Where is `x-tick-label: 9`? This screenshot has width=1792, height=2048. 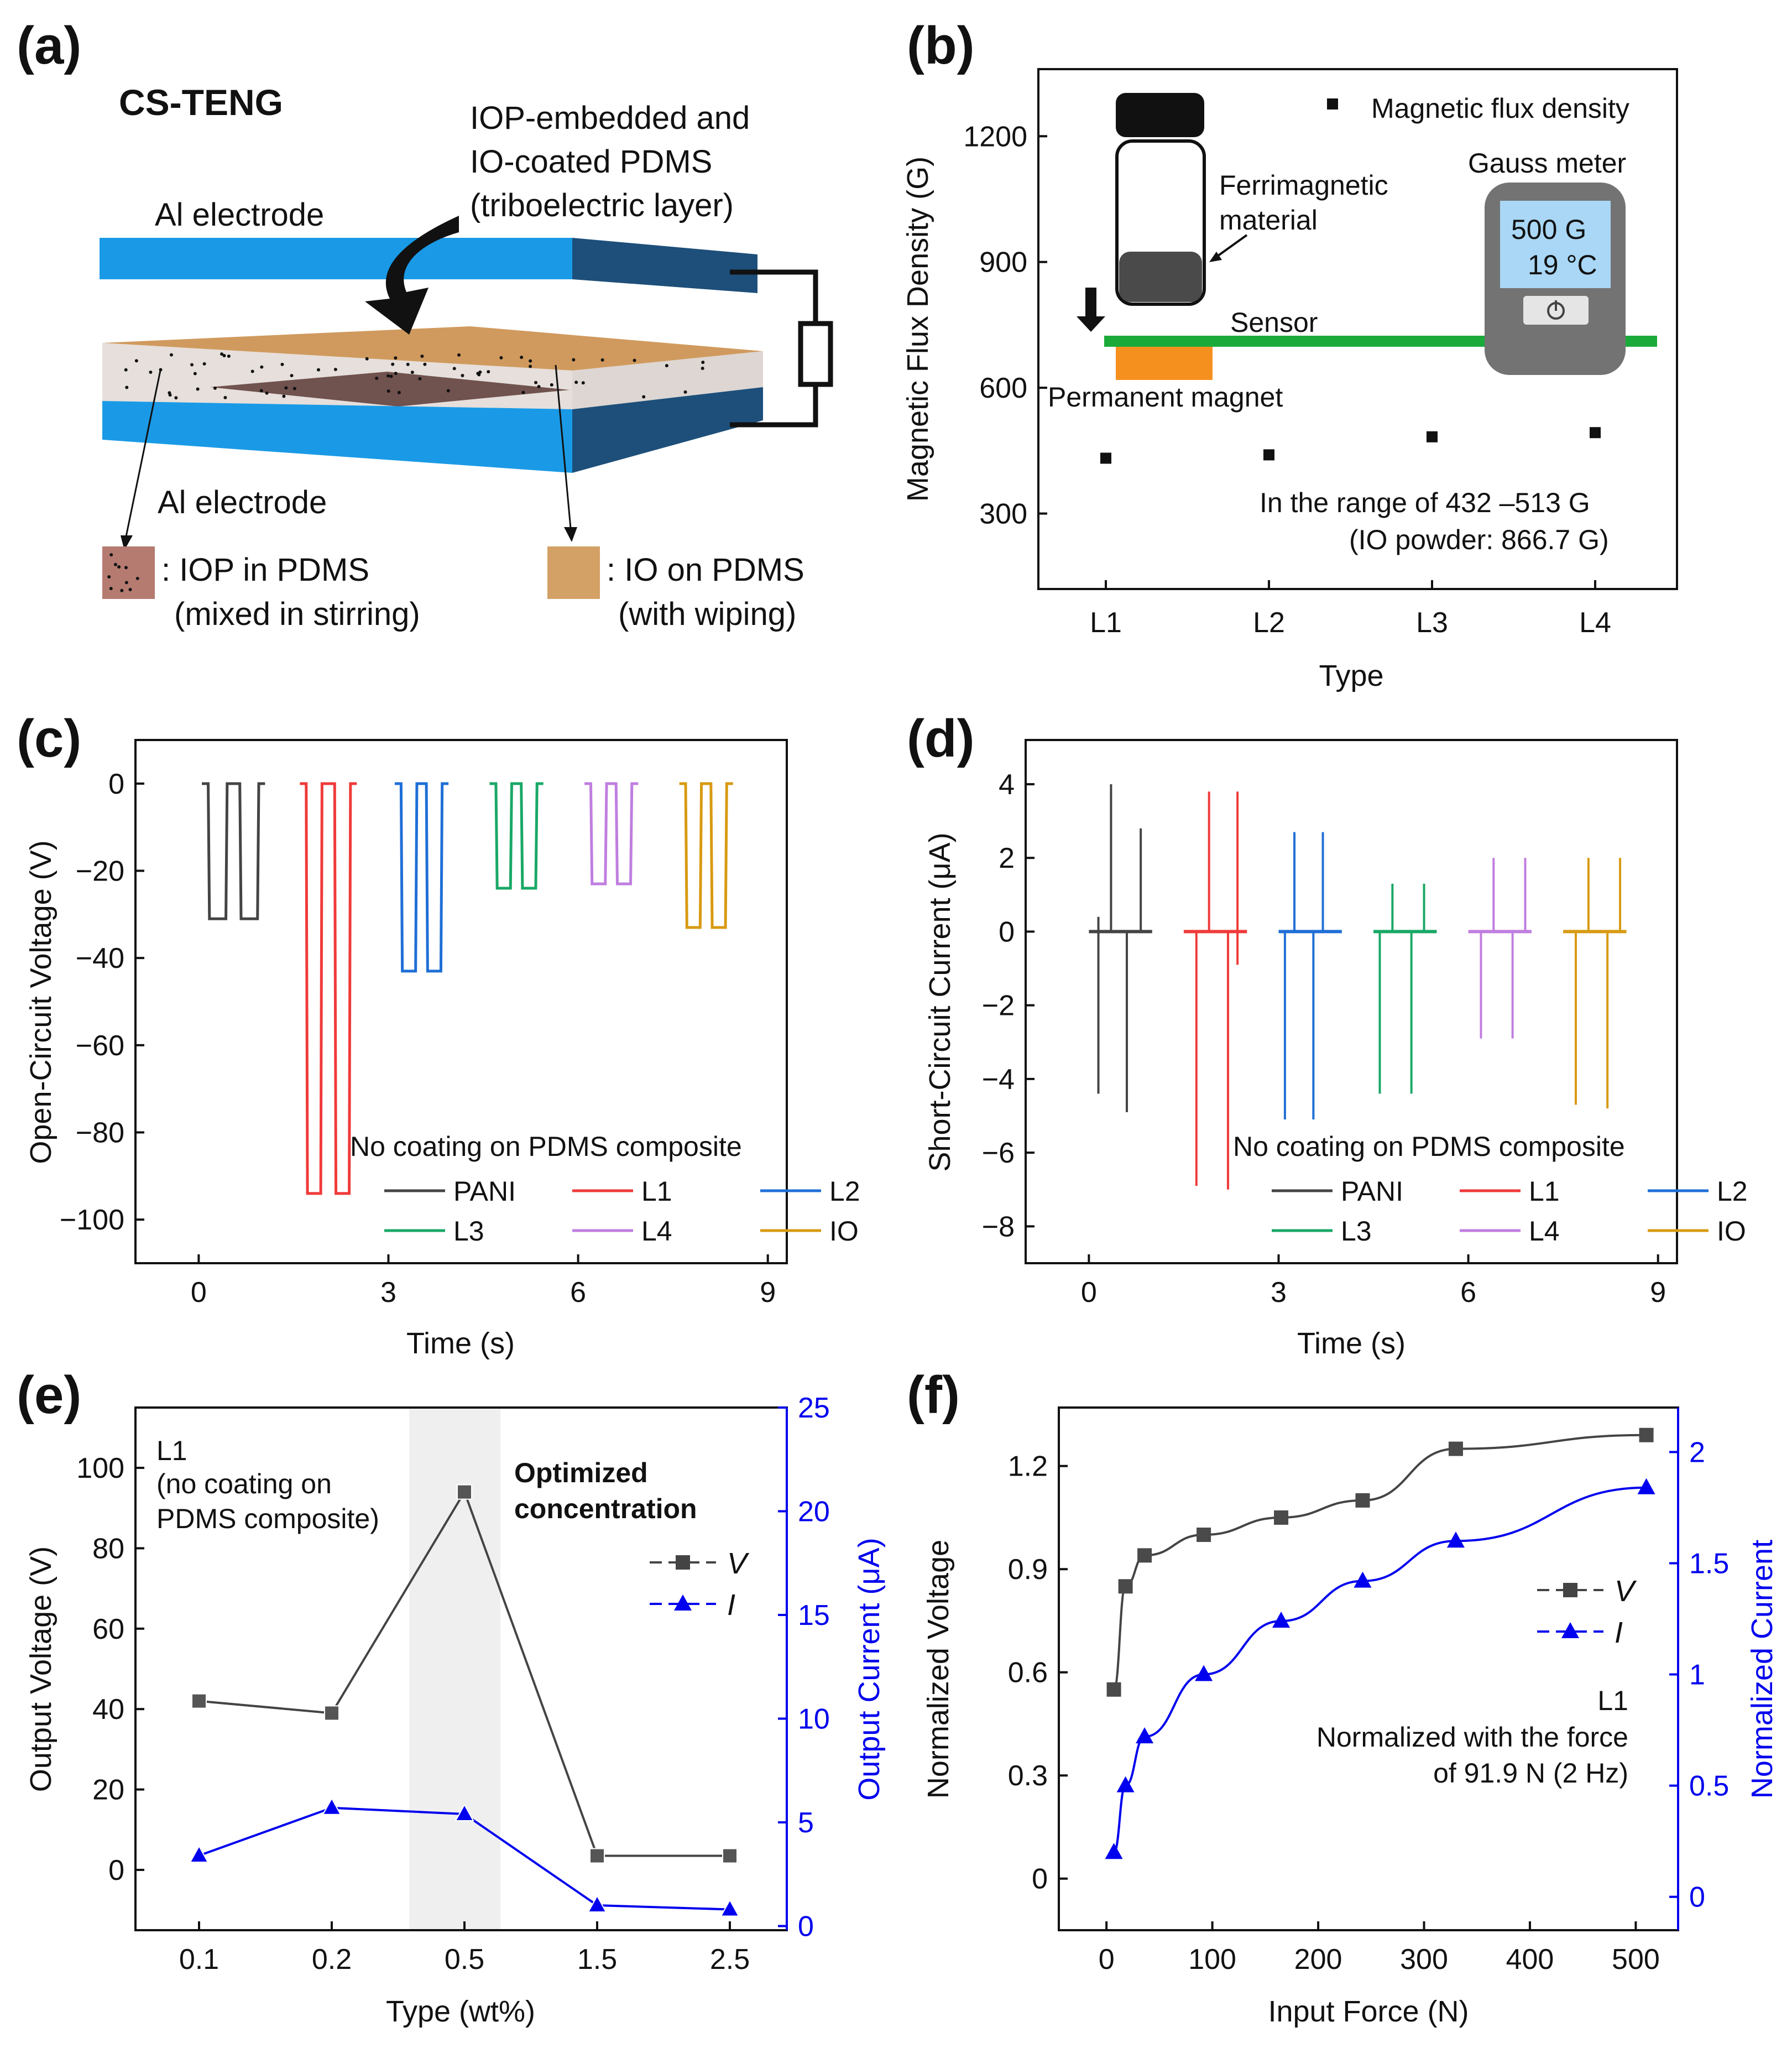
x-tick-label: 9 is located at coordinates (768, 1292).